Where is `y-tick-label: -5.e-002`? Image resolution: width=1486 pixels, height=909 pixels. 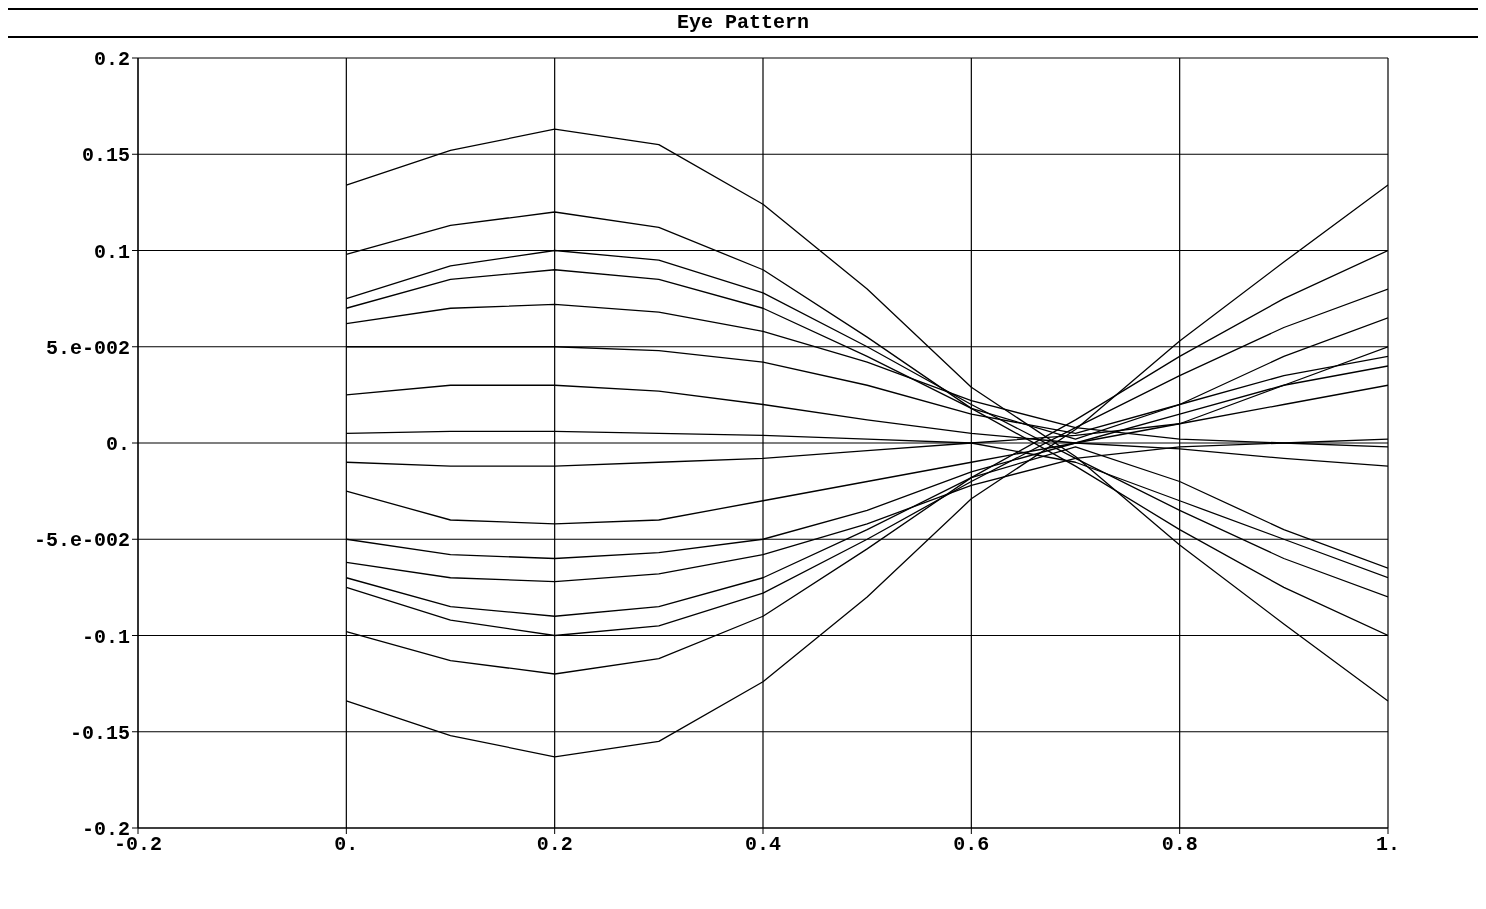 y-tick-label: -5.e-002 is located at coordinates (81, 541).